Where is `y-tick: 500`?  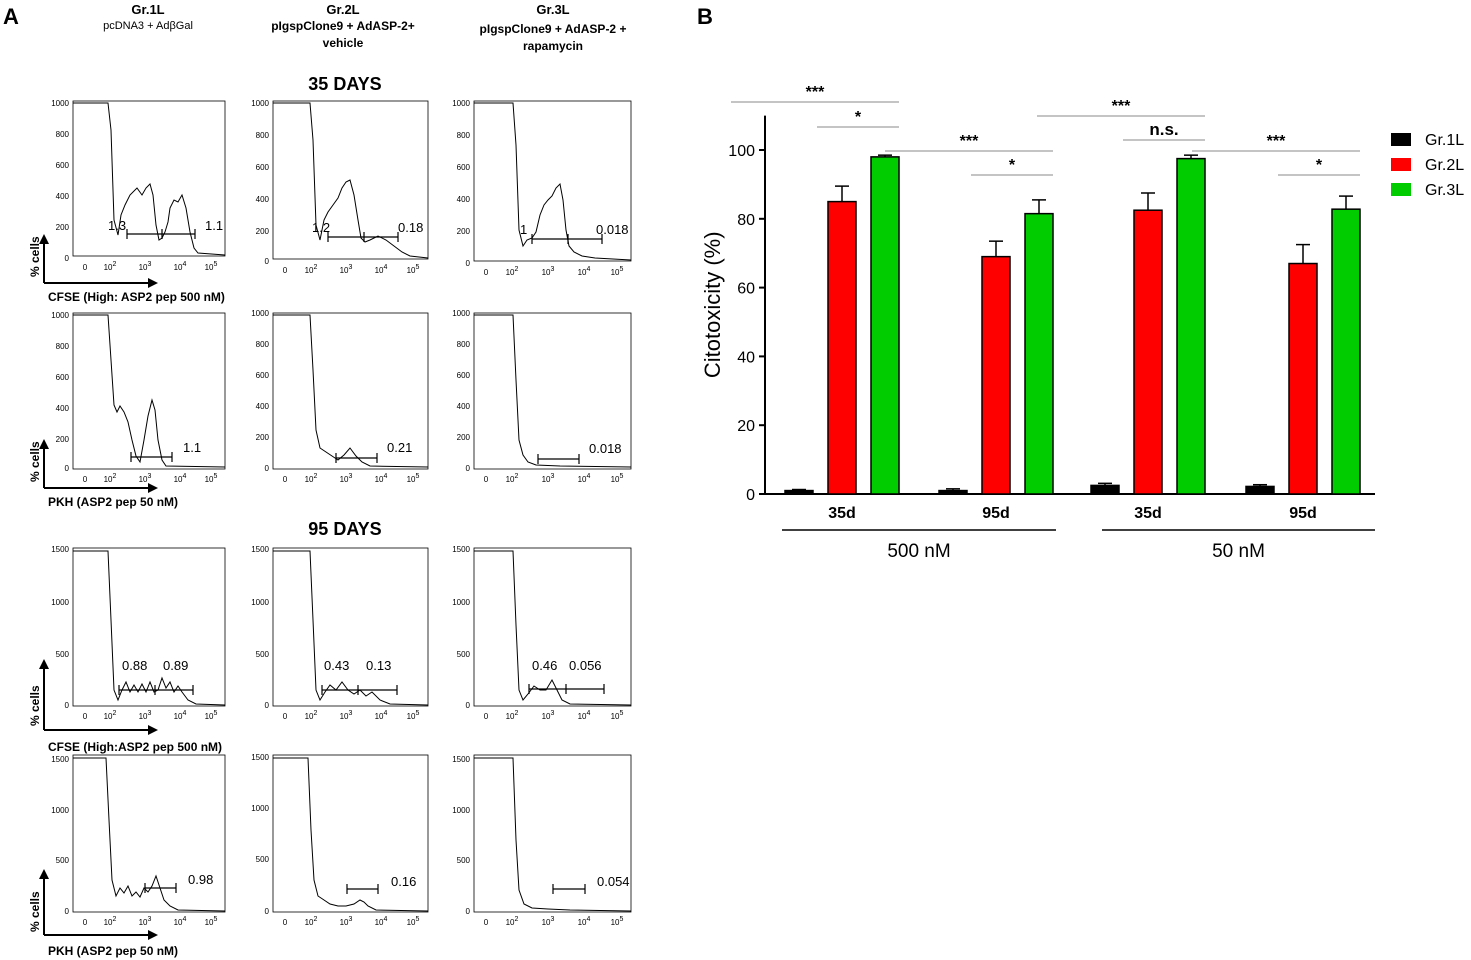
y-tick: 500 is located at coordinates (263, 859).